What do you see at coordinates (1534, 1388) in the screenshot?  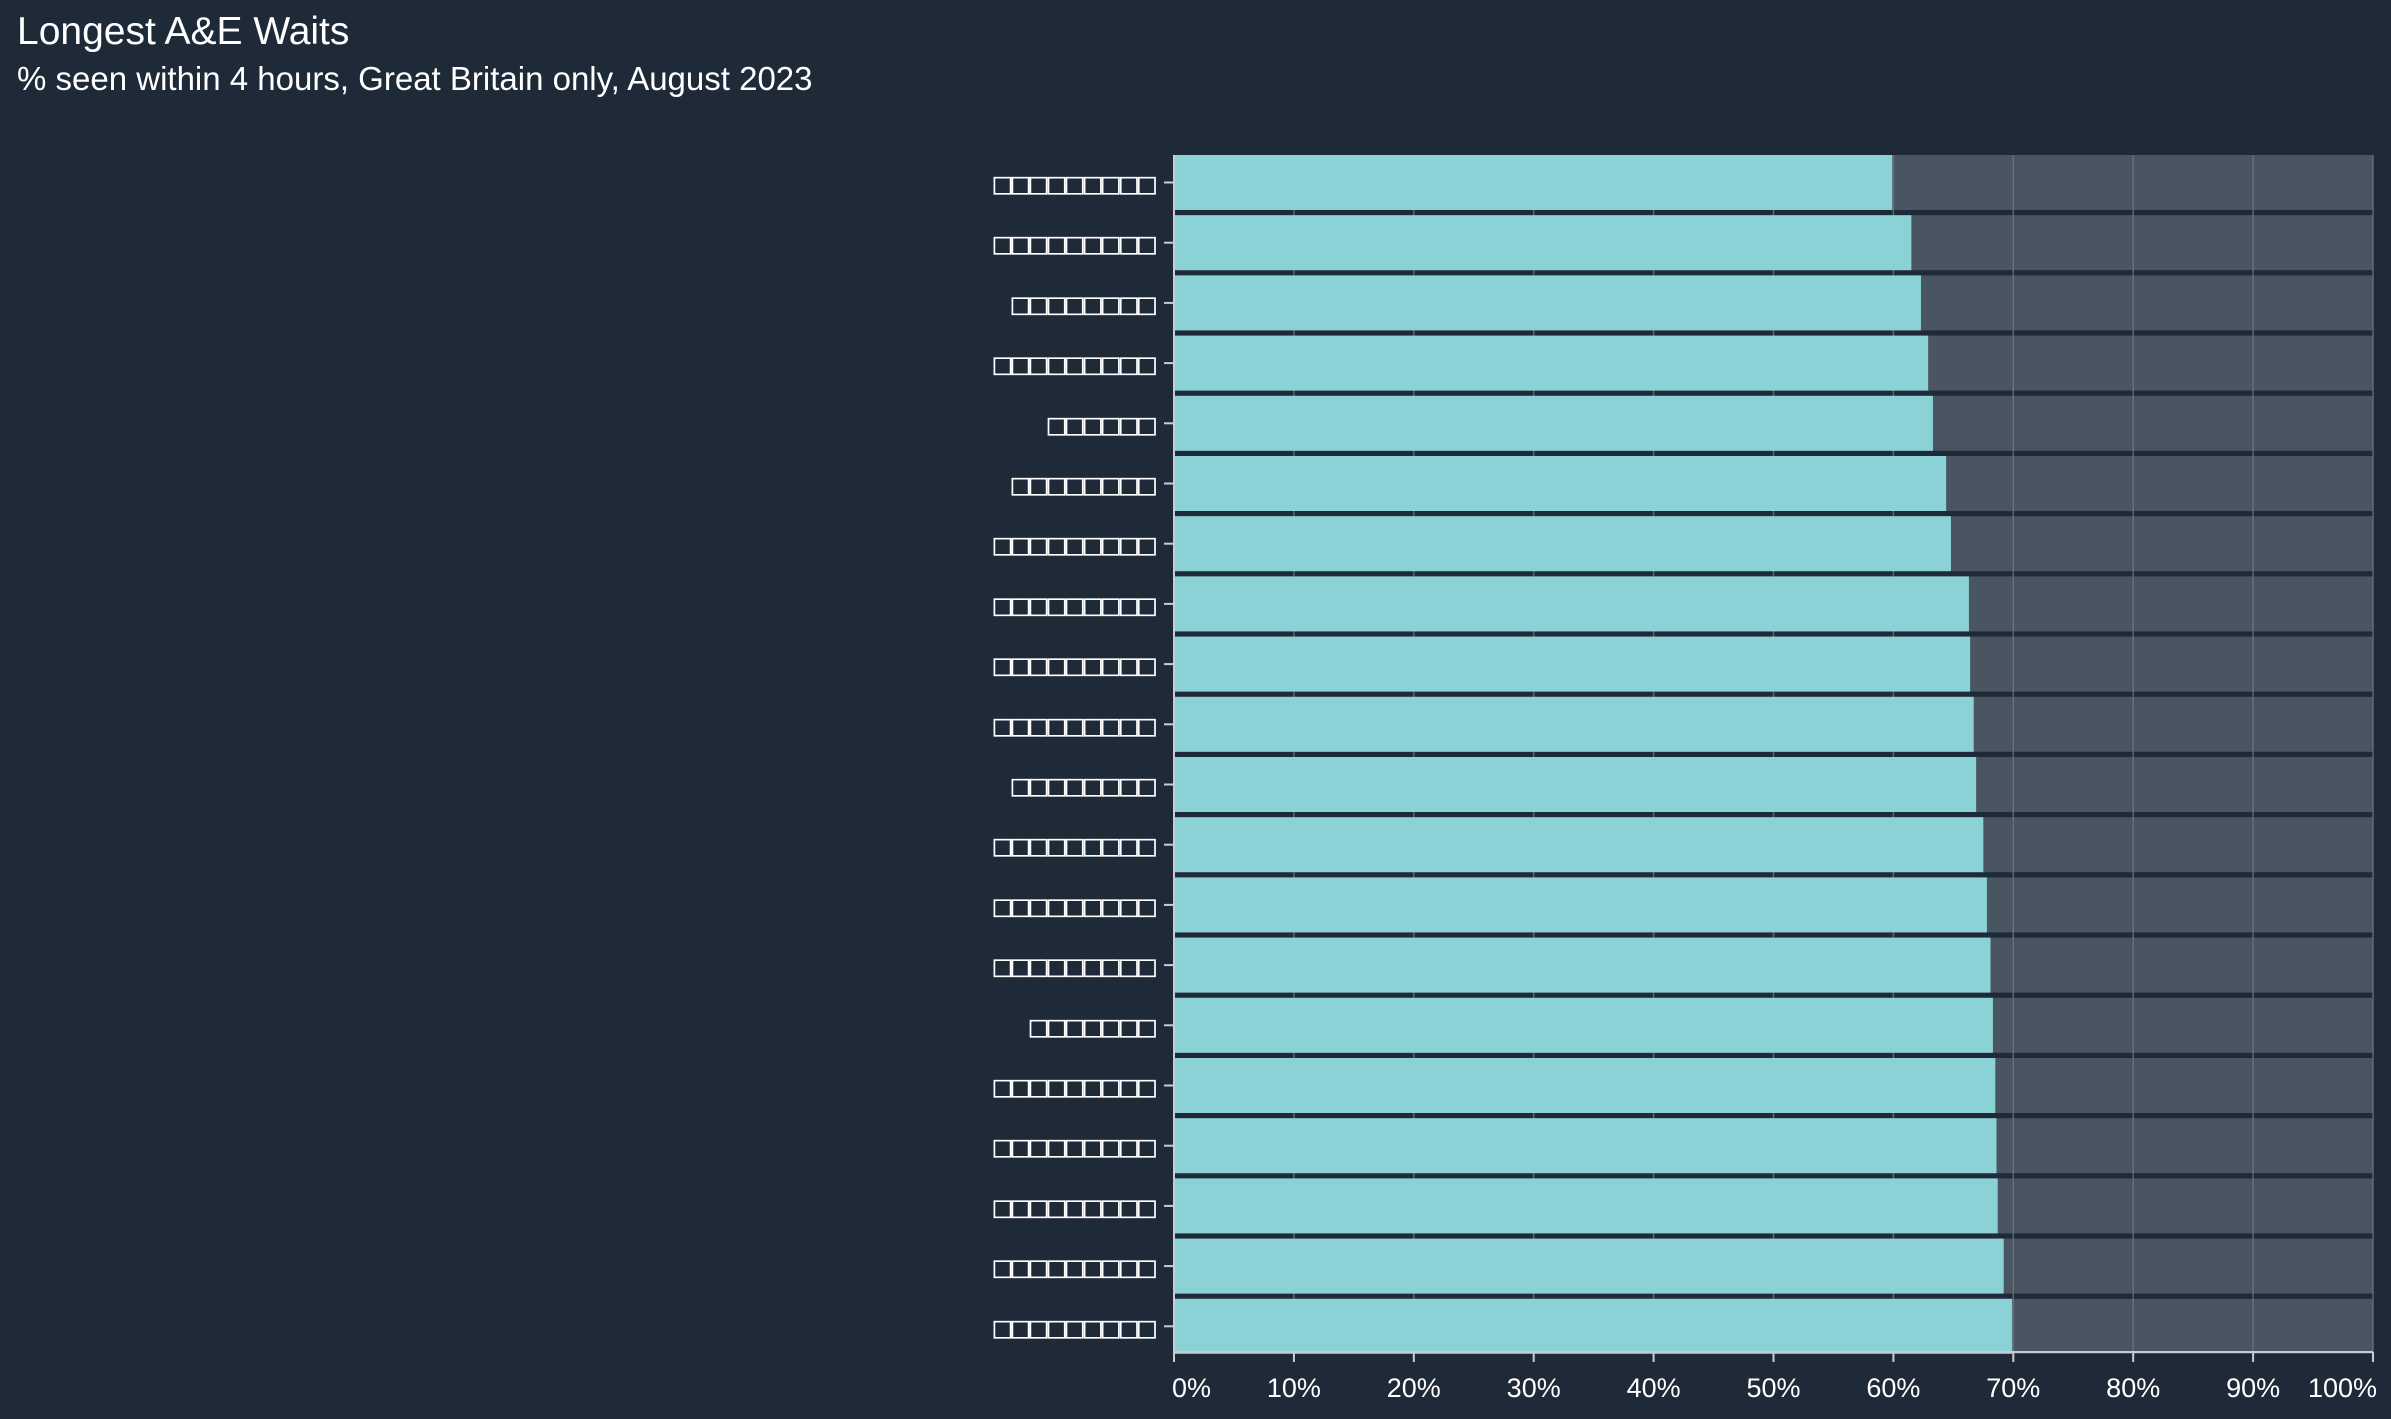 I see `x-tick-label: 30%` at bounding box center [1534, 1388].